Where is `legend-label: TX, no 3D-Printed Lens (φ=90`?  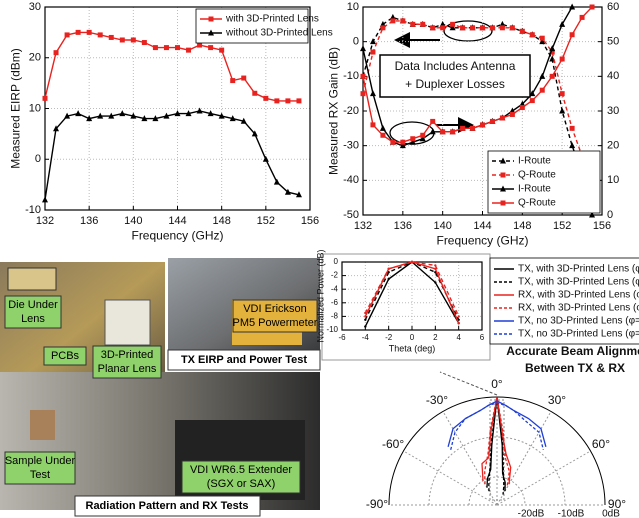 legend-label: TX, no 3D-Printed Lens (φ=90 is located at coordinates (578, 334).